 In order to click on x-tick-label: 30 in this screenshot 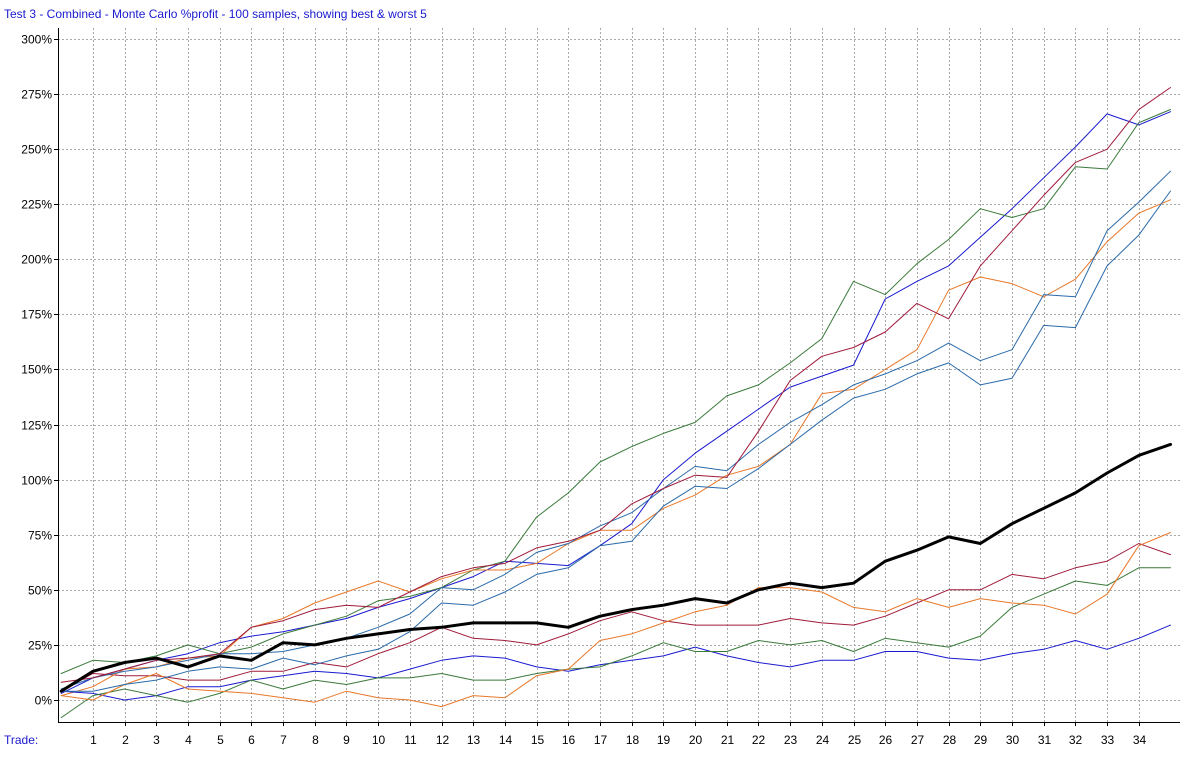, I will do `click(1013, 740)`.